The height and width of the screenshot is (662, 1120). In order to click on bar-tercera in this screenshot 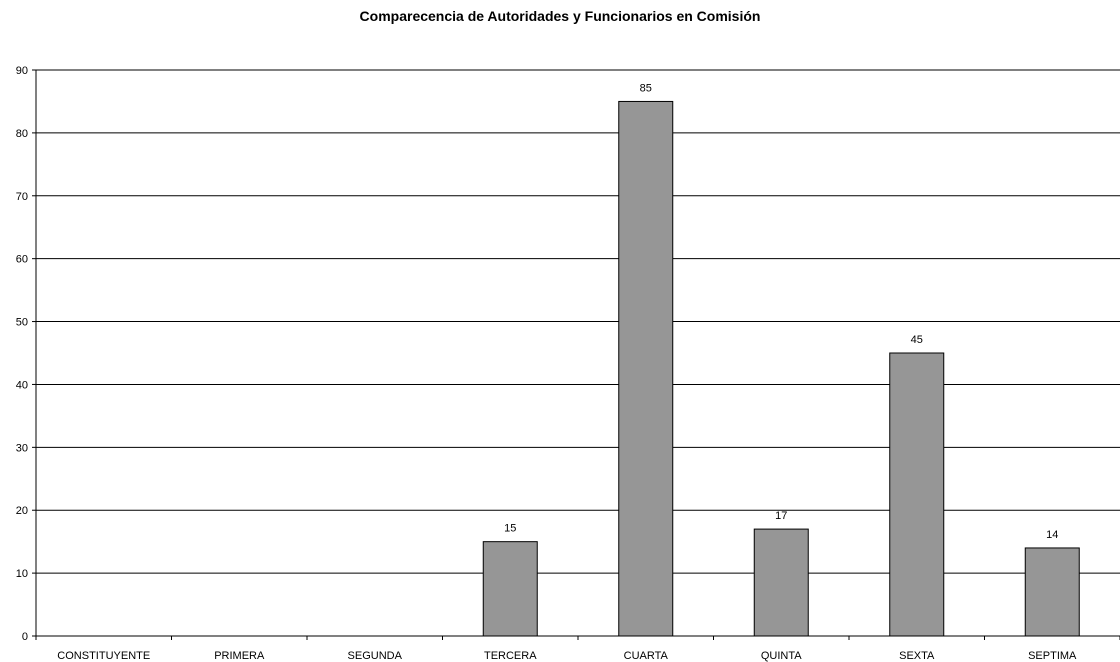, I will do `click(510, 589)`.